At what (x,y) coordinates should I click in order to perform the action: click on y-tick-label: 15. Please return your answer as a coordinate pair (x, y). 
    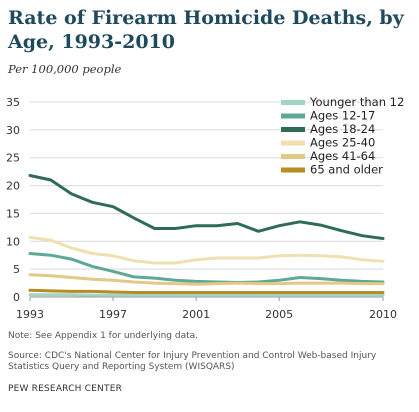
    Looking at the image, I should click on (13, 213).